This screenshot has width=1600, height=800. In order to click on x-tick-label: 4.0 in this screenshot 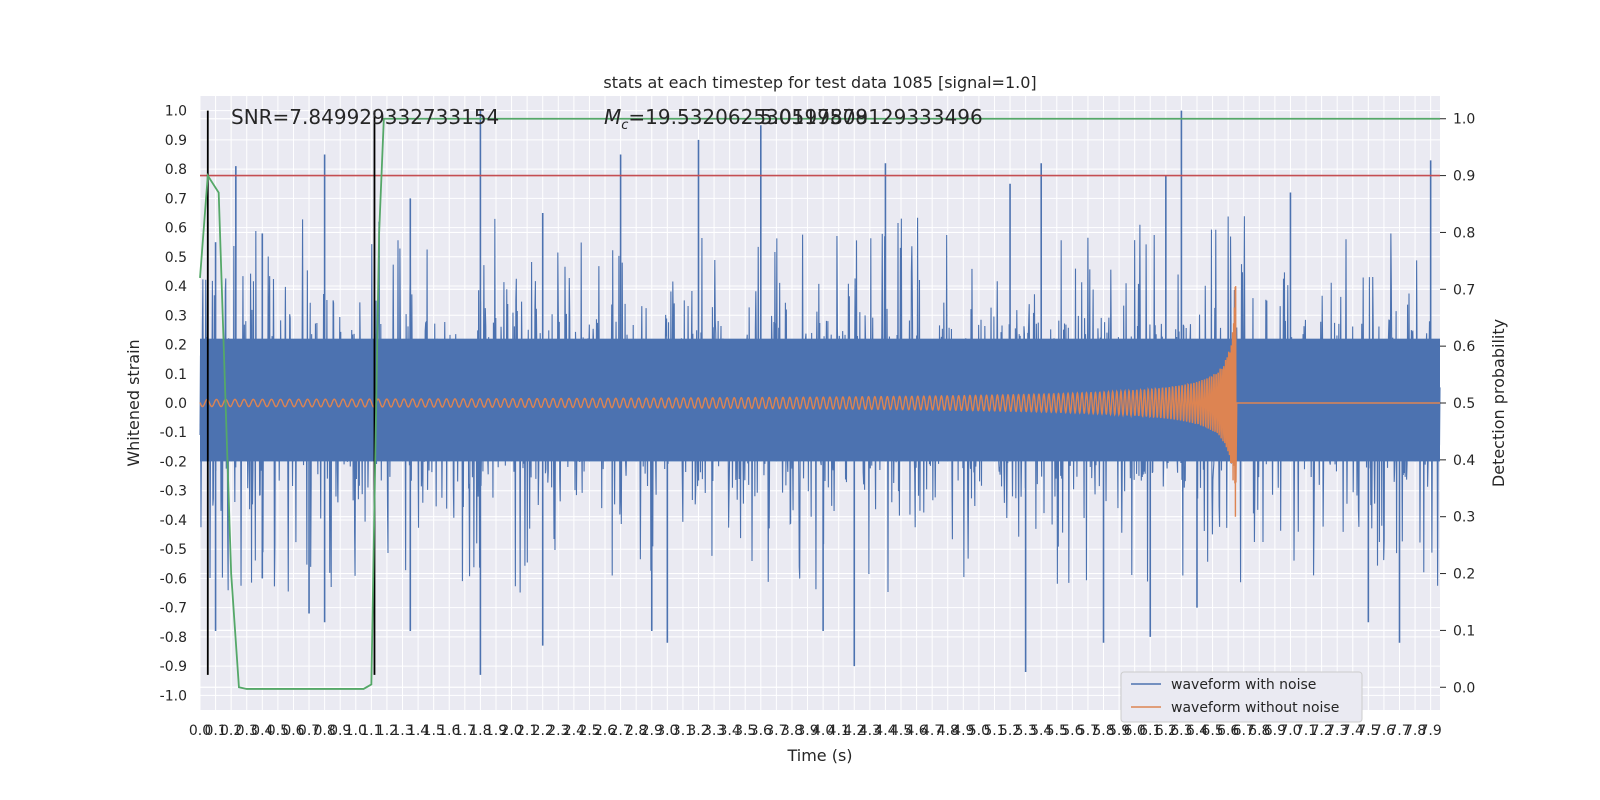, I will do `click(823, 731)`.